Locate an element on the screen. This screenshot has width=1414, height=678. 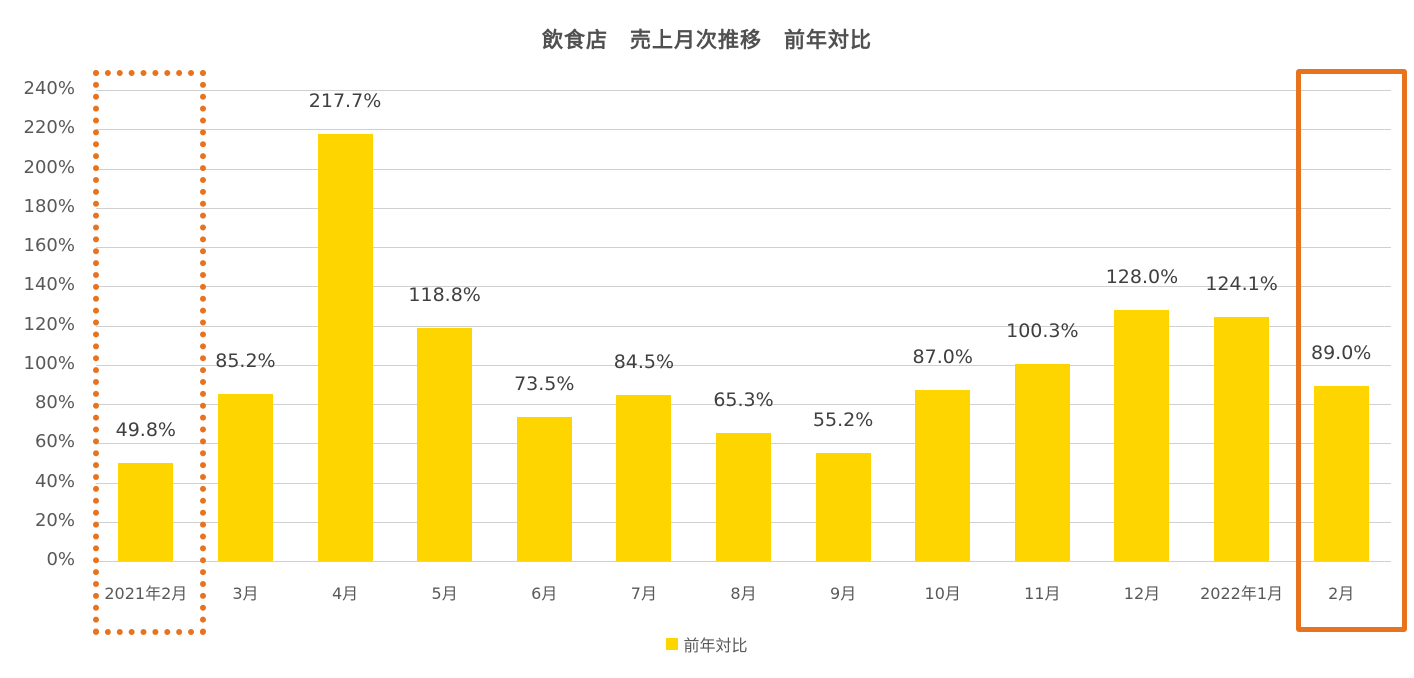
x-tick-label: 2021年2月 is located at coordinates (146, 593).